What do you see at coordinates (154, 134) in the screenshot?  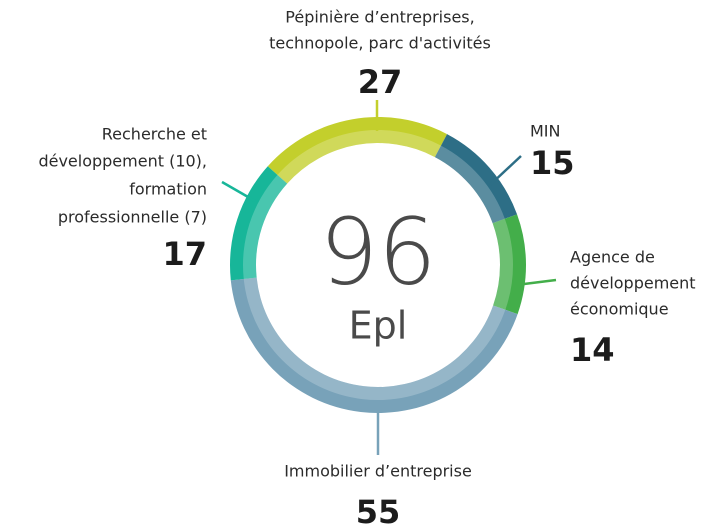 I see `segment-label: Recherche et` at bounding box center [154, 134].